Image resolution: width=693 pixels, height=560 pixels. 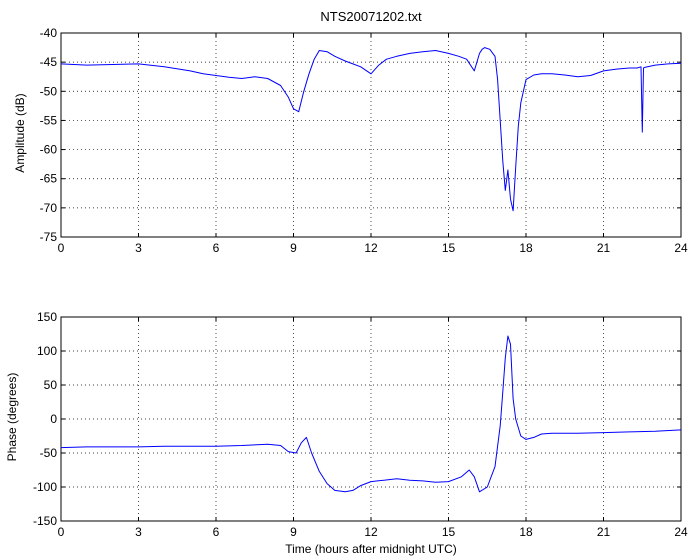 What do you see at coordinates (51, 385) in the screenshot?
I see `phase-y-tick-label: 50` at bounding box center [51, 385].